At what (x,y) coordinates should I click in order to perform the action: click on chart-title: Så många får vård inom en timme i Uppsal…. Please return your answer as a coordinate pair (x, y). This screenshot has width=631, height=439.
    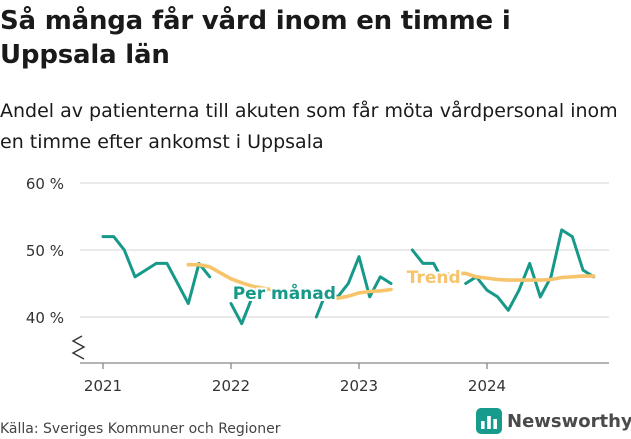
    Looking at the image, I should click on (255, 38).